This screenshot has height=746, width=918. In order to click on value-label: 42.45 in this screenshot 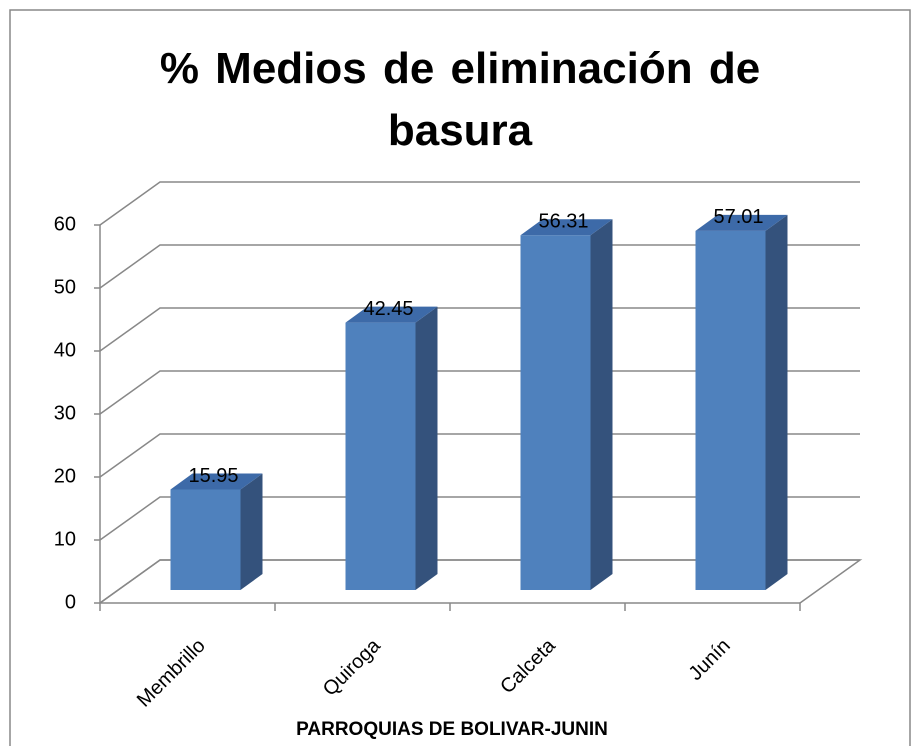, I will do `click(388, 309)`.